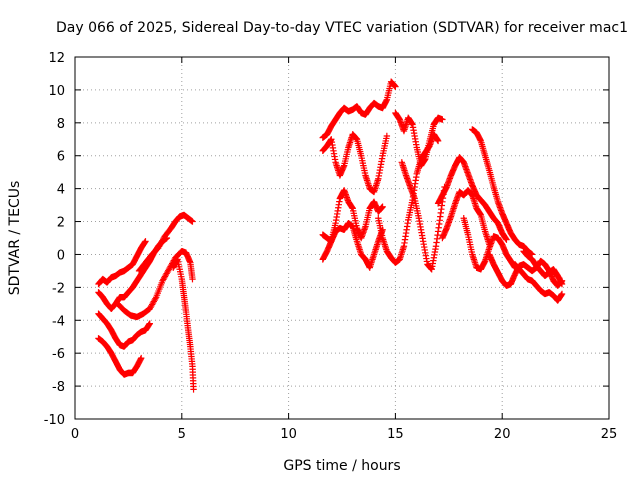 This screenshot has width=640, height=480. What do you see at coordinates (75, 434) in the screenshot?
I see `x-tick-label: 0` at bounding box center [75, 434].